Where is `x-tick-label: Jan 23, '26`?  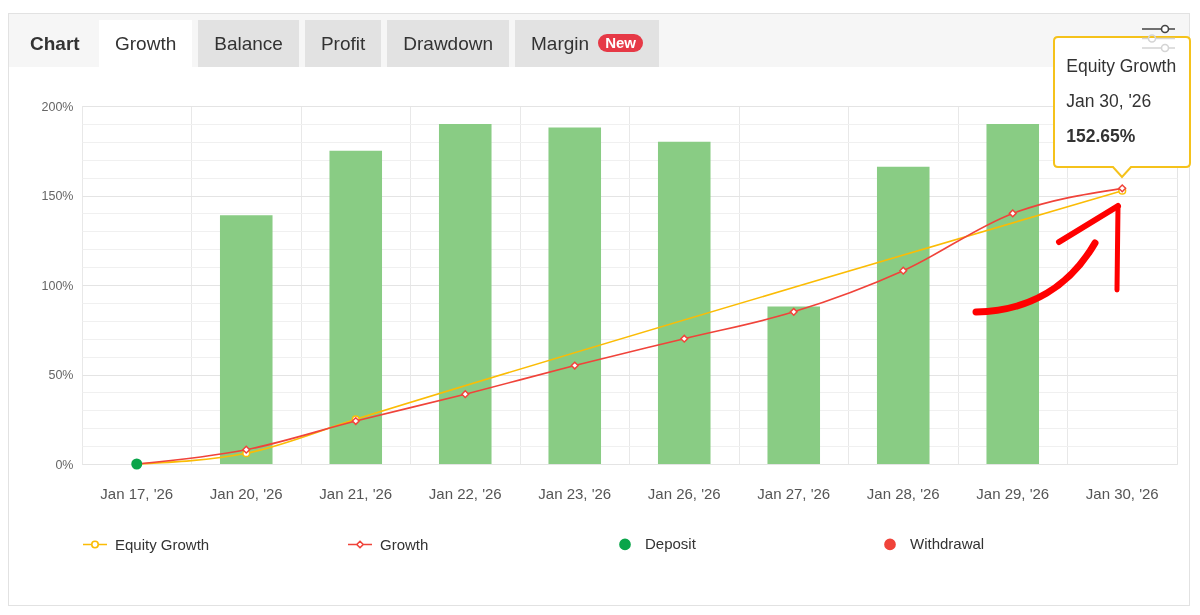
x-tick-label: Jan 23, '26 is located at coordinates (575, 493).